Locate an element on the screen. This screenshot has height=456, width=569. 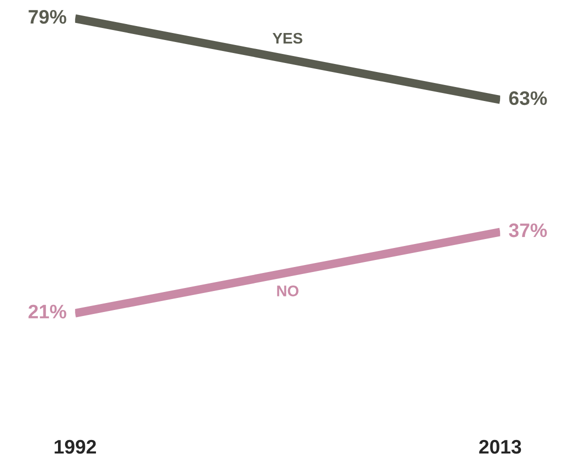
data-label: 37% is located at coordinates (527, 230).